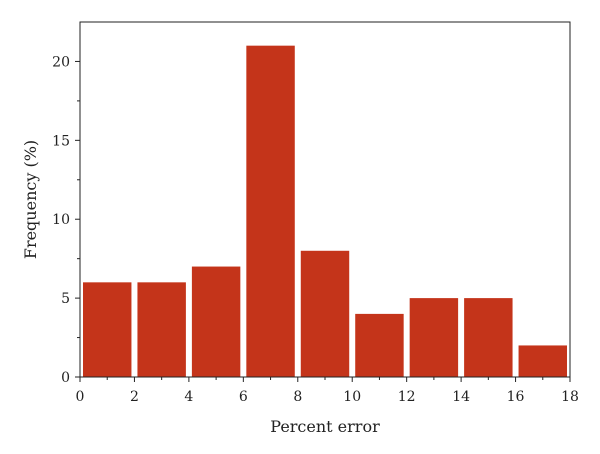 This screenshot has width=600, height=454. What do you see at coordinates (516, 397) in the screenshot?
I see `x-tick-label: 16` at bounding box center [516, 397].